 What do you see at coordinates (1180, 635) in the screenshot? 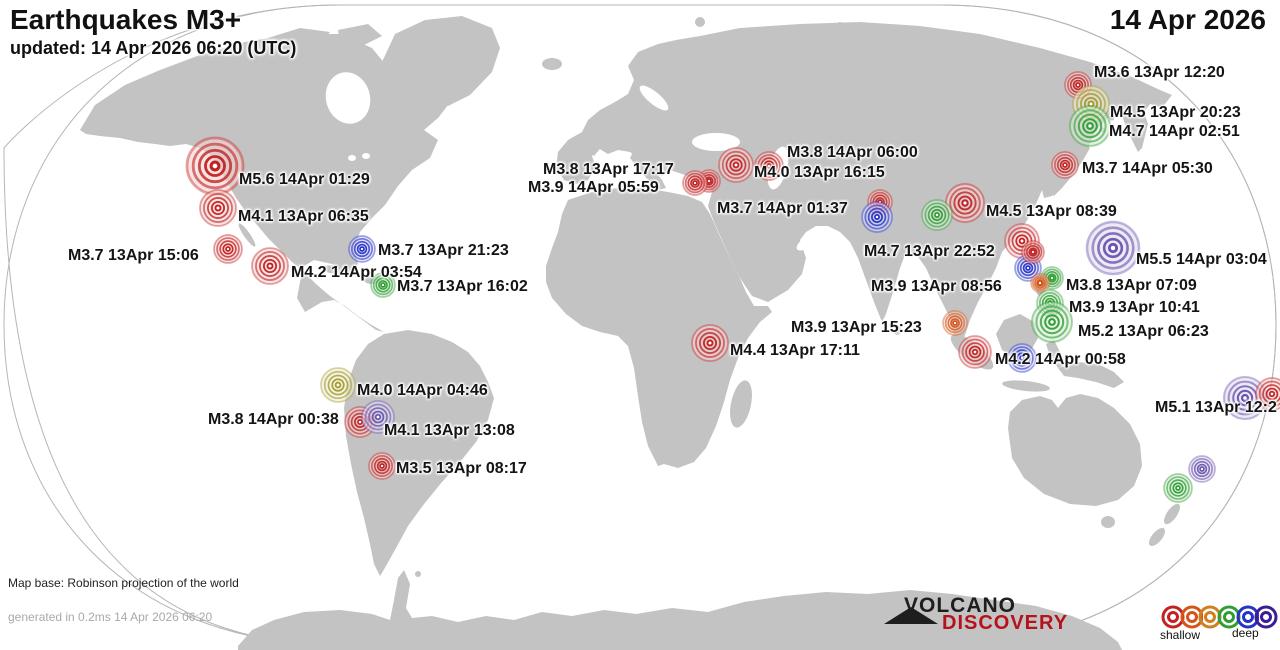
I see `legend-shallow-label: shallow` at bounding box center [1180, 635].